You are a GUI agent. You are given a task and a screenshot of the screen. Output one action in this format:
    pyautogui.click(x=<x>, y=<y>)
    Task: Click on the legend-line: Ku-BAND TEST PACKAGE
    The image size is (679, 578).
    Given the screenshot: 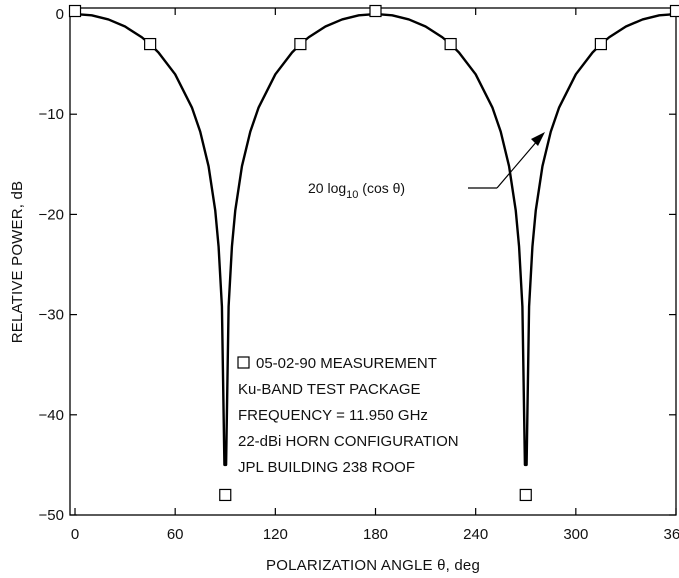 What is the action you would take?
    pyautogui.click(x=329, y=389)
    